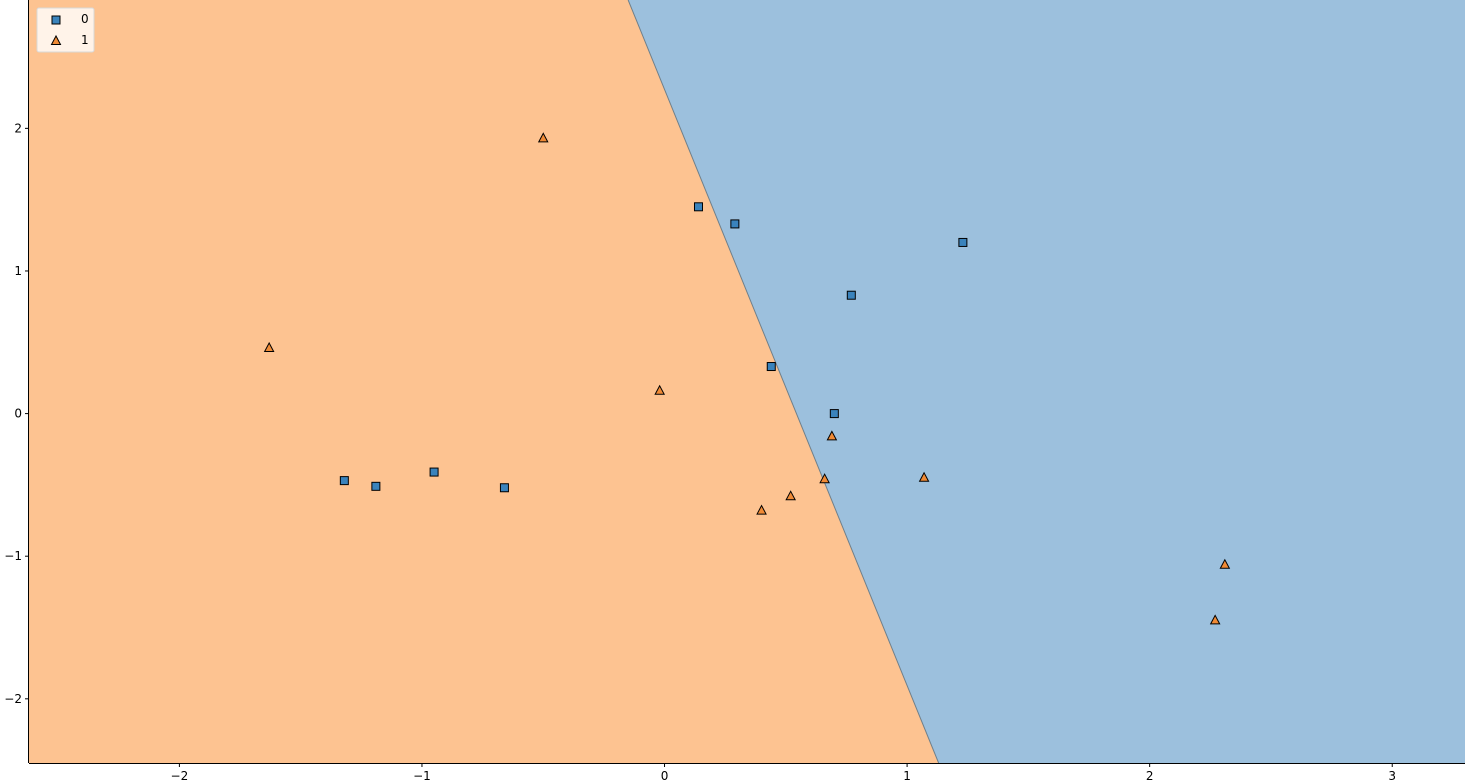 The width and height of the screenshot is (1465, 784). Describe the element at coordinates (18, 128) in the screenshot. I see `y-tick-label: 2` at that location.